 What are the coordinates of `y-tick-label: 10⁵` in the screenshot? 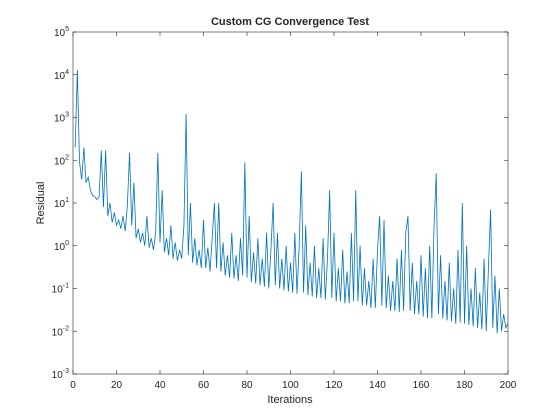 It's located at (61, 32).